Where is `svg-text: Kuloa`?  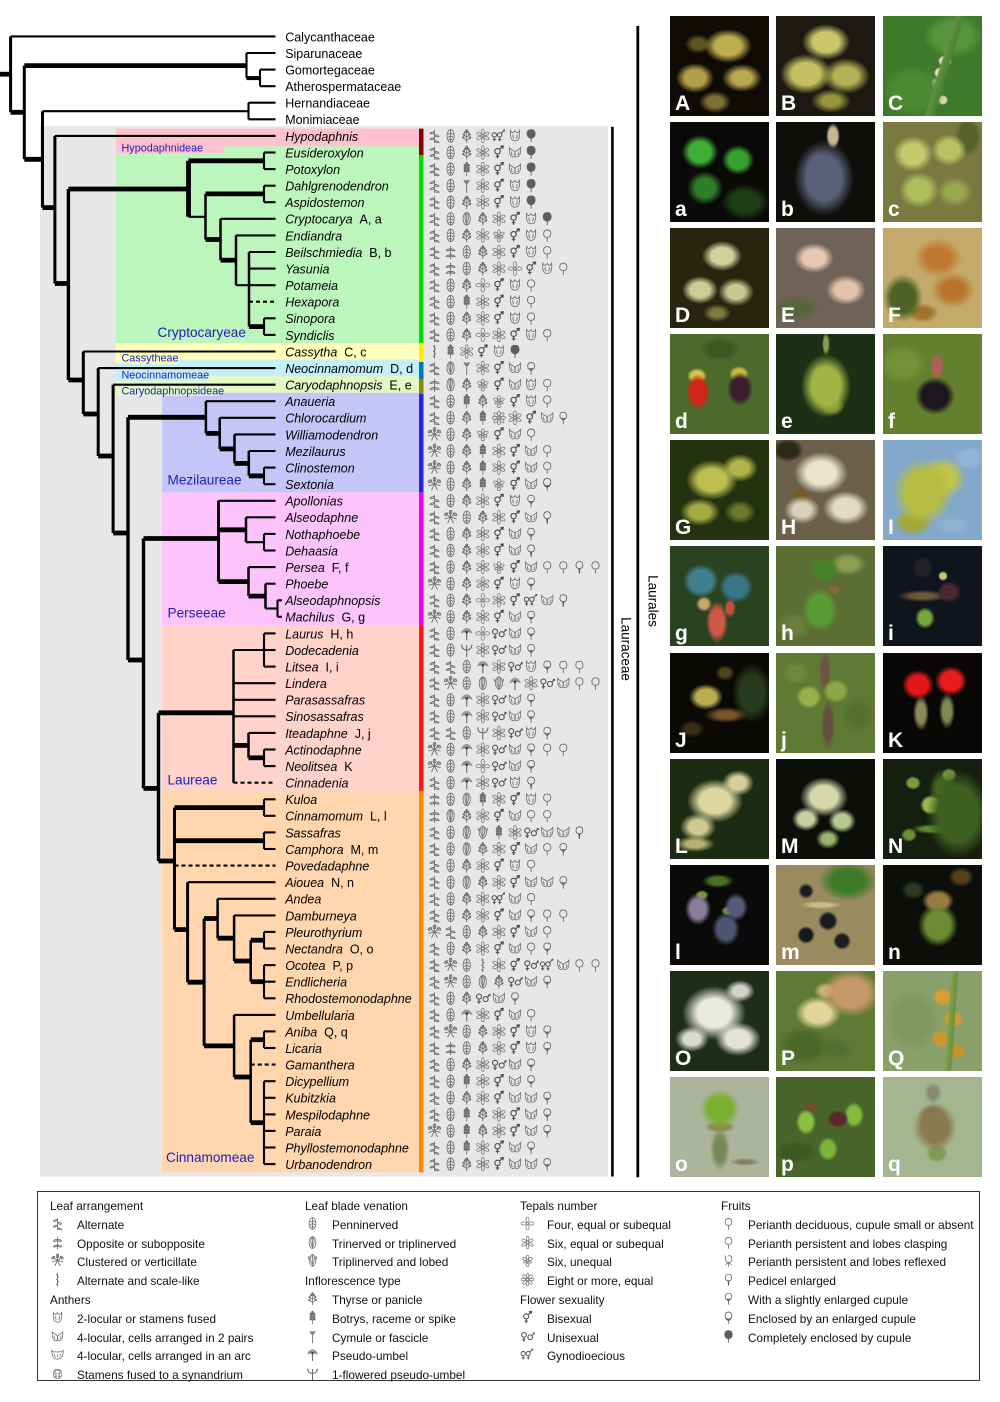 svg-text: Kuloa is located at coordinates (301, 800).